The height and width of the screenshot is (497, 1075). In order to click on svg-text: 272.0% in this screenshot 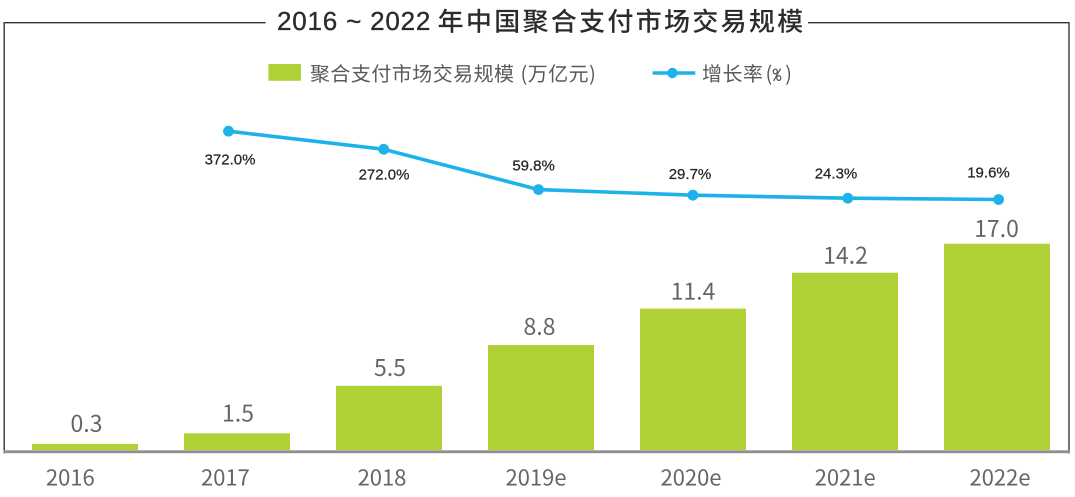, I will do `click(384, 174)`.